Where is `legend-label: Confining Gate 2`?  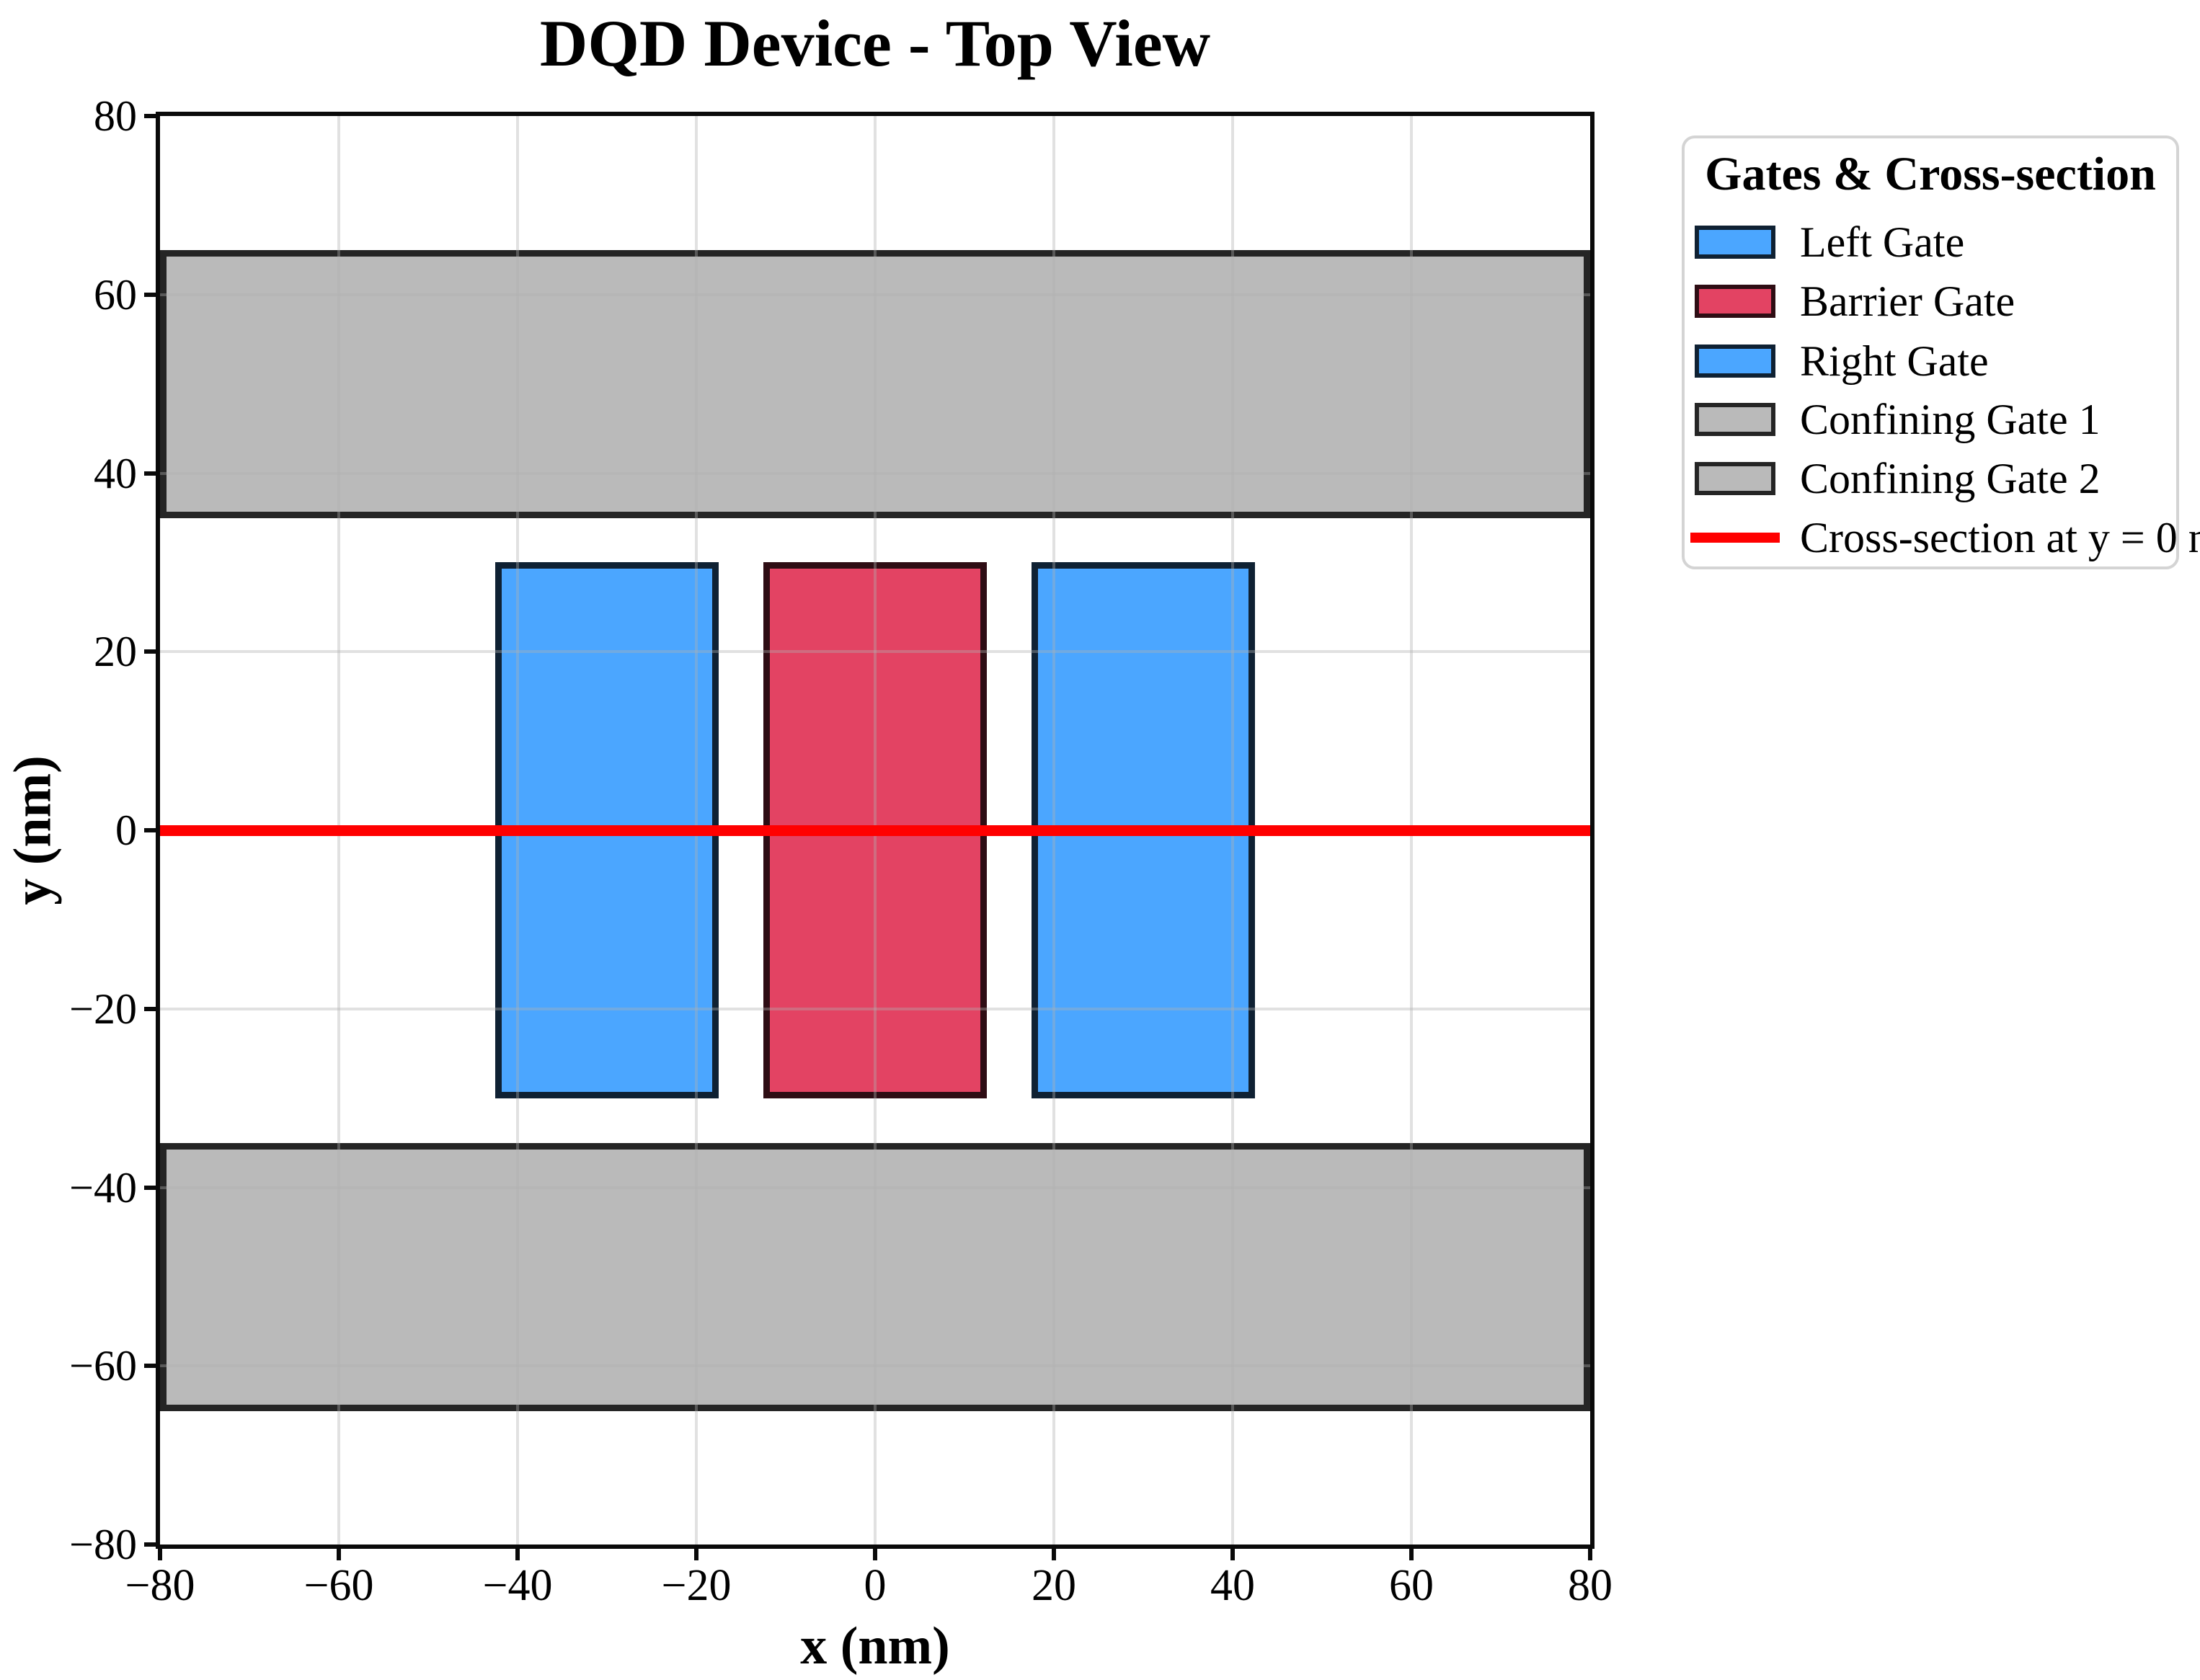 legend-label: Confining Gate 2 is located at coordinates (1950, 478).